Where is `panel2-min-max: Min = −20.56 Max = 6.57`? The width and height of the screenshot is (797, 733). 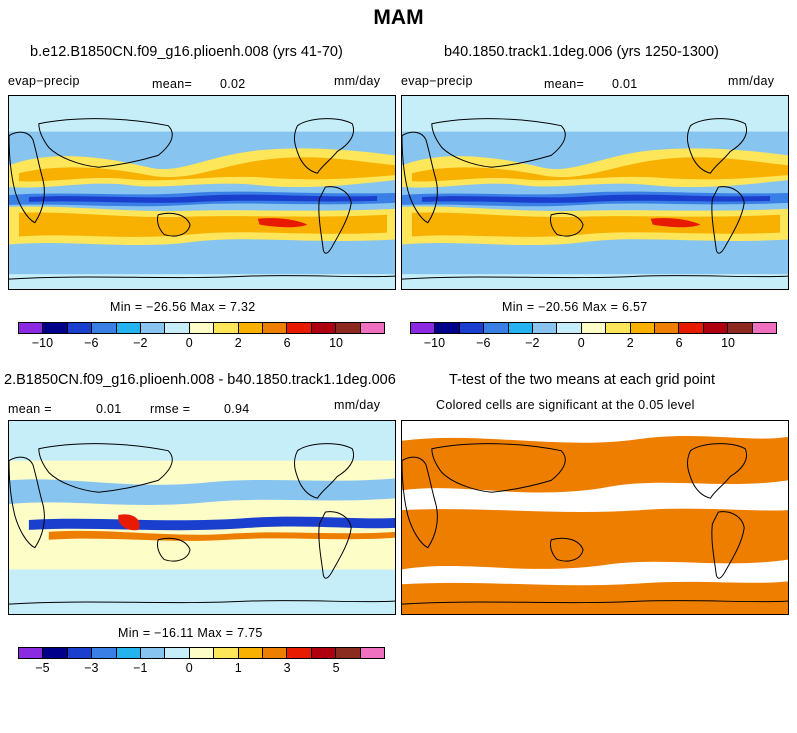
panel2-min-max: Min = −20.56 Max = 6.57 is located at coordinates (575, 307).